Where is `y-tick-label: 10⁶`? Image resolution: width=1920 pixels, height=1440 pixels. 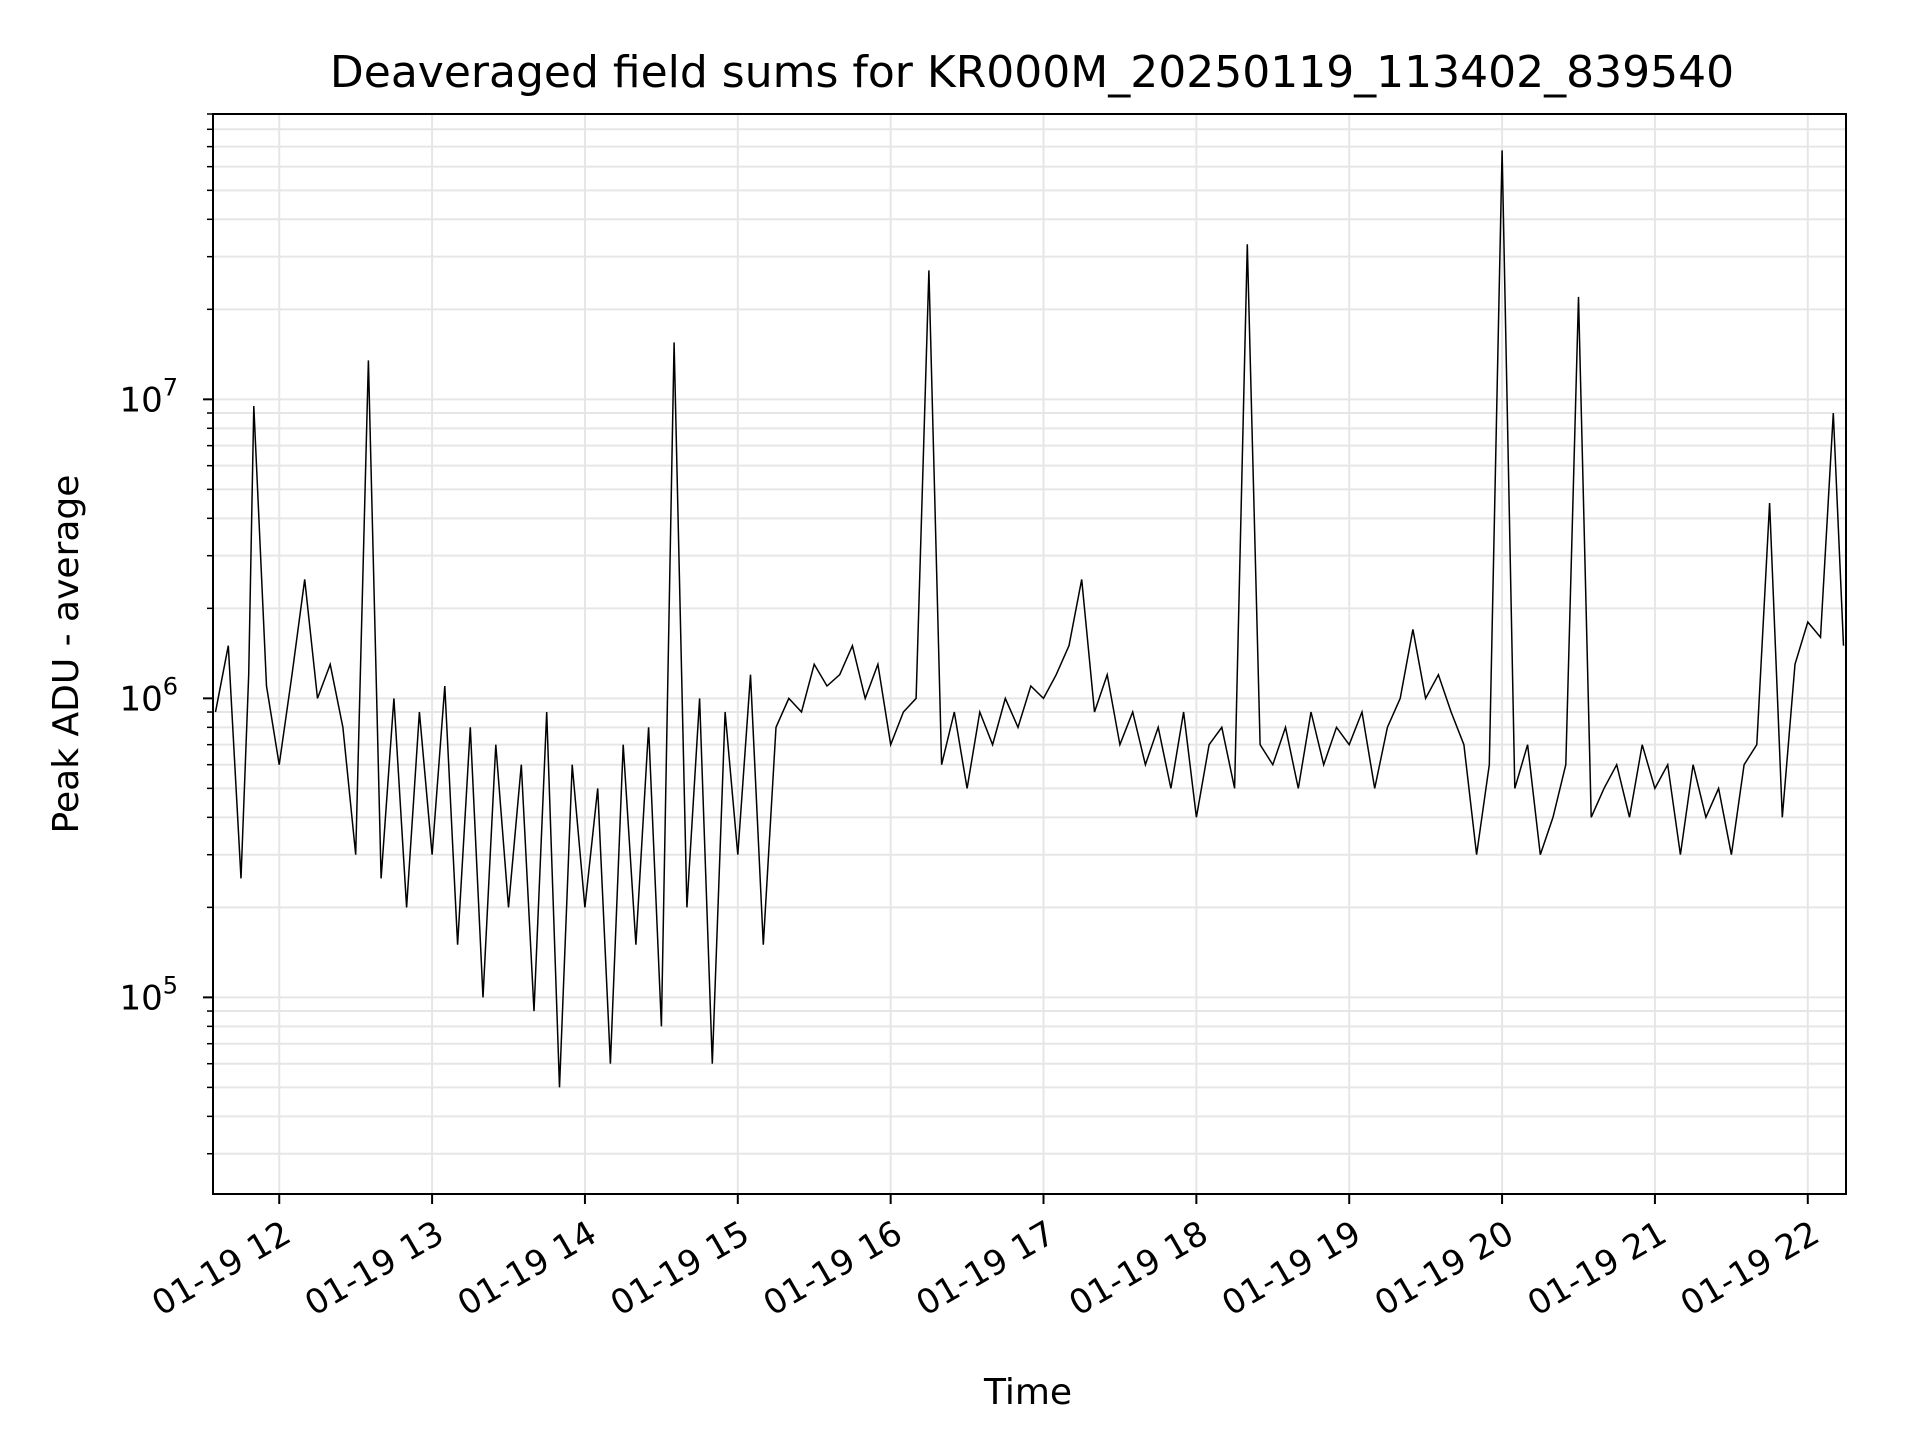
y-tick-label: 10⁶ is located at coordinates (148, 695).